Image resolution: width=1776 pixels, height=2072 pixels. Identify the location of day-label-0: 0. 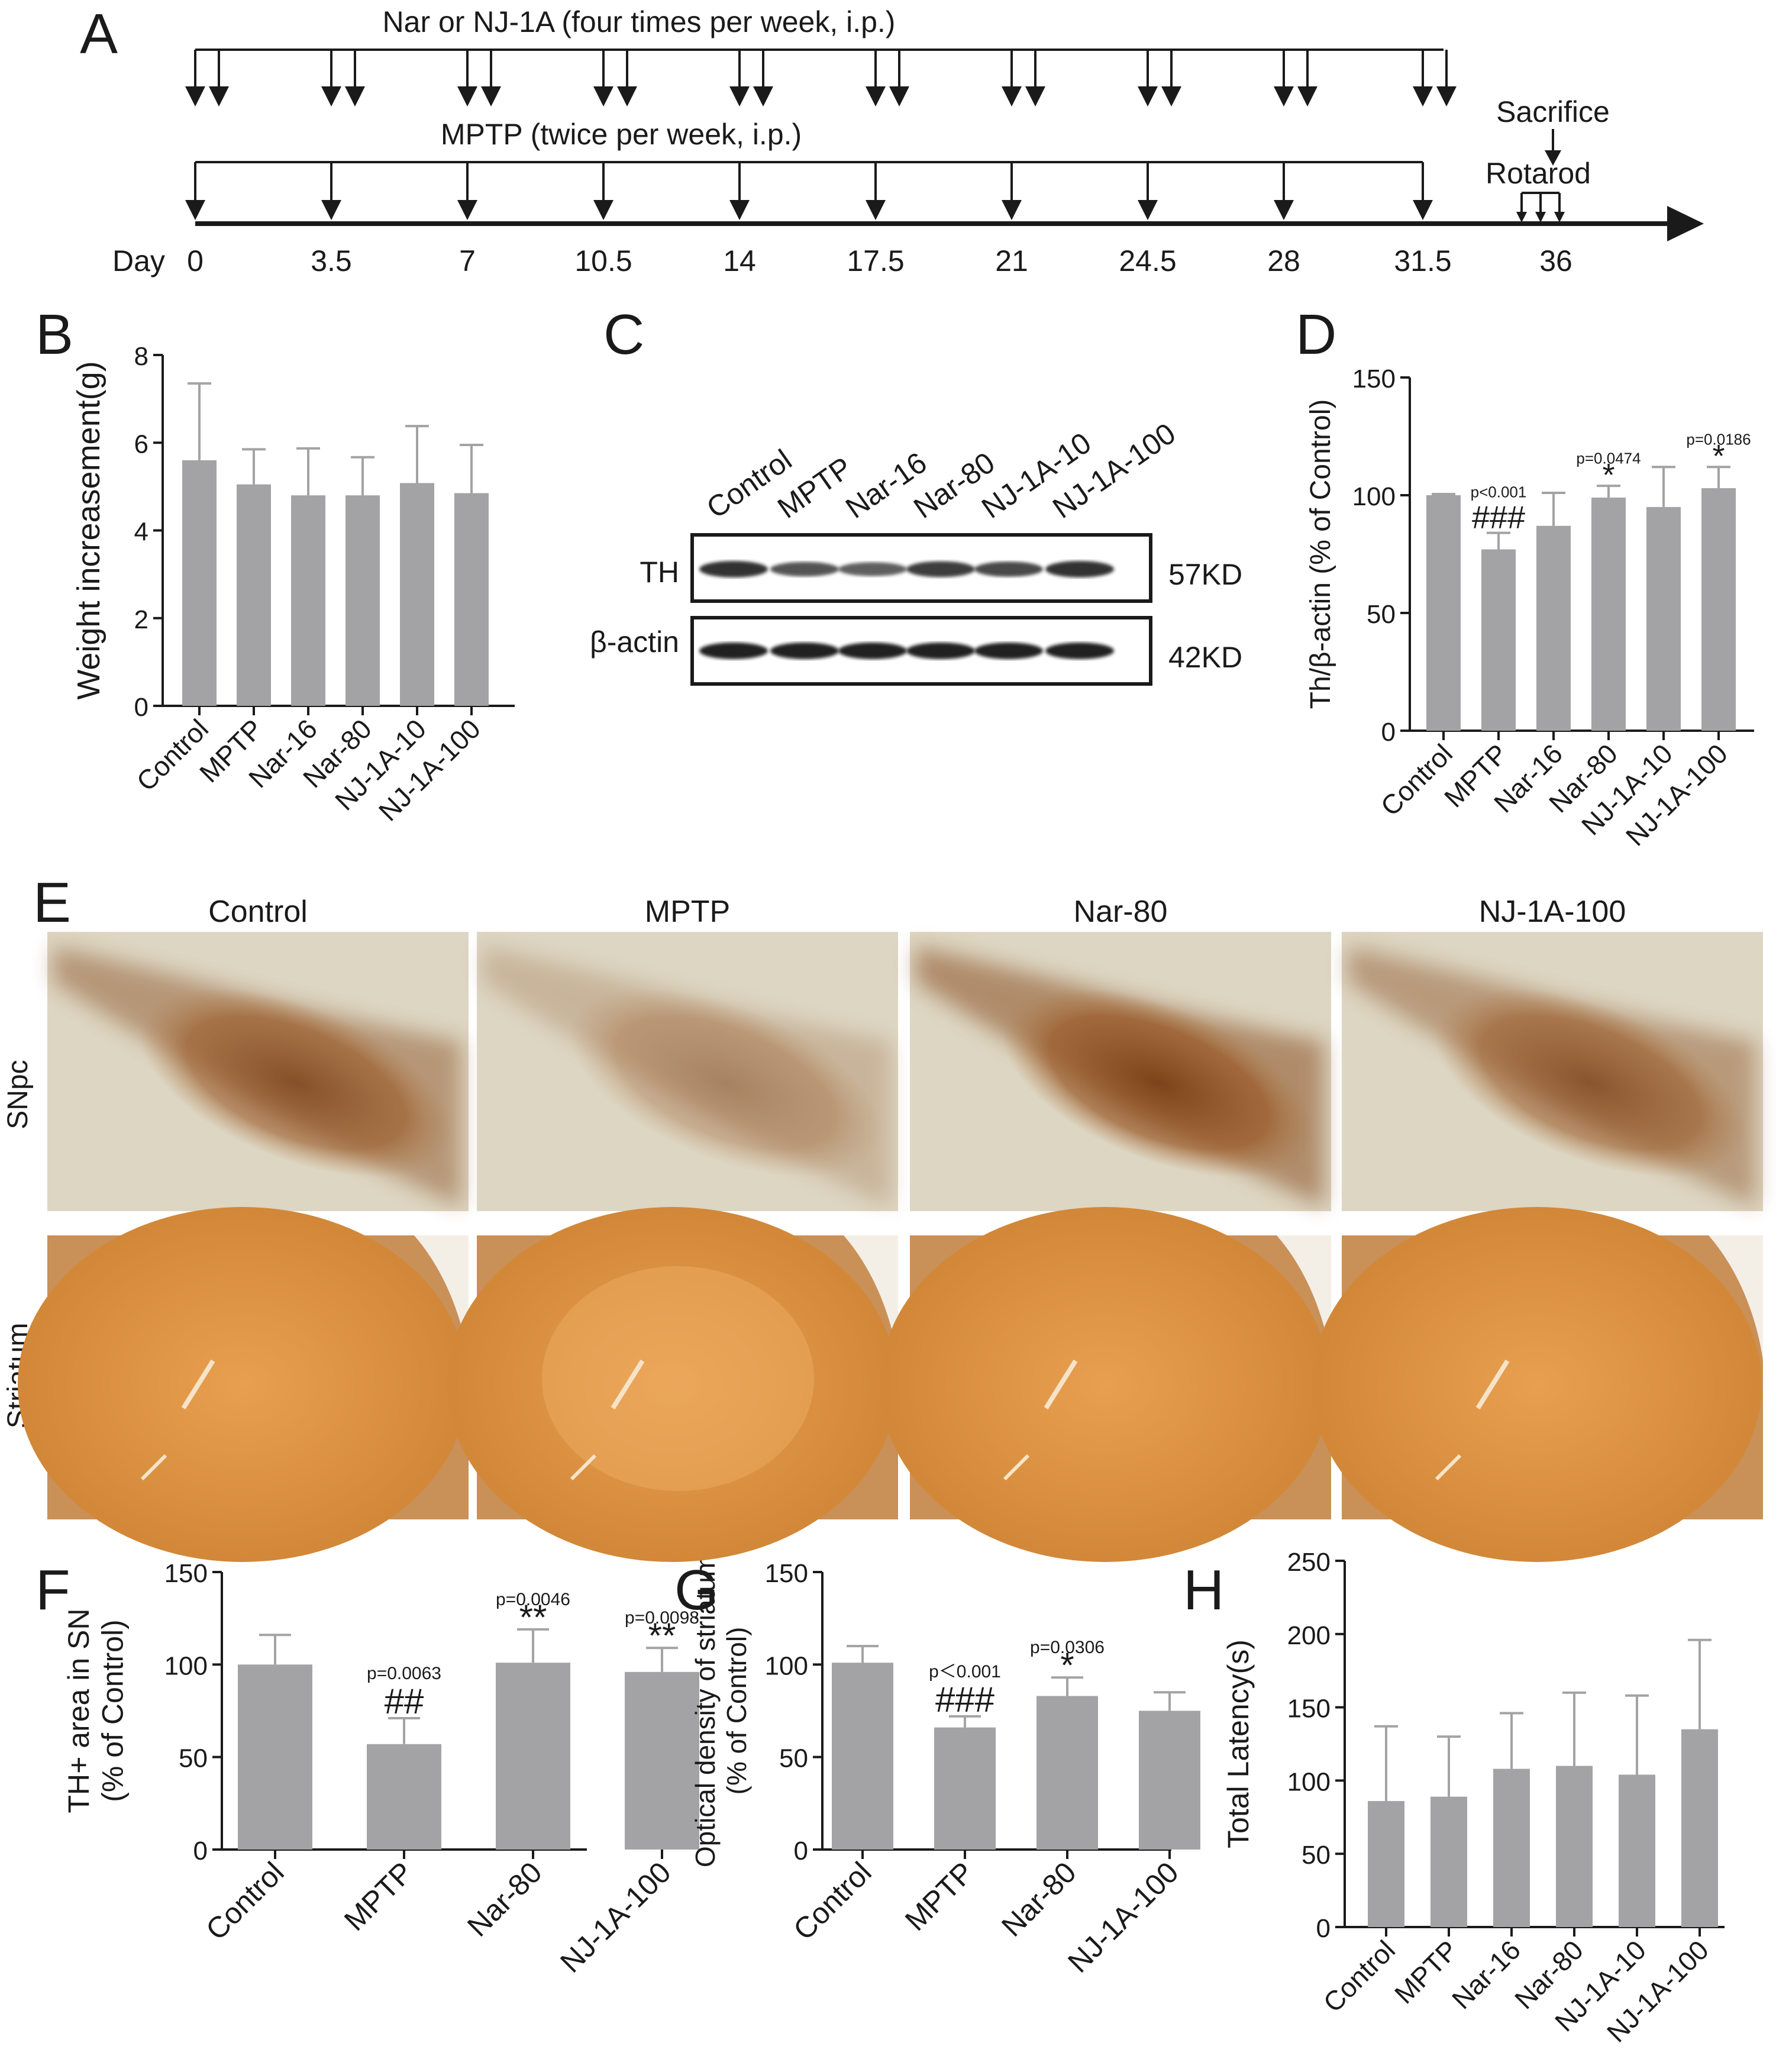
(195, 260).